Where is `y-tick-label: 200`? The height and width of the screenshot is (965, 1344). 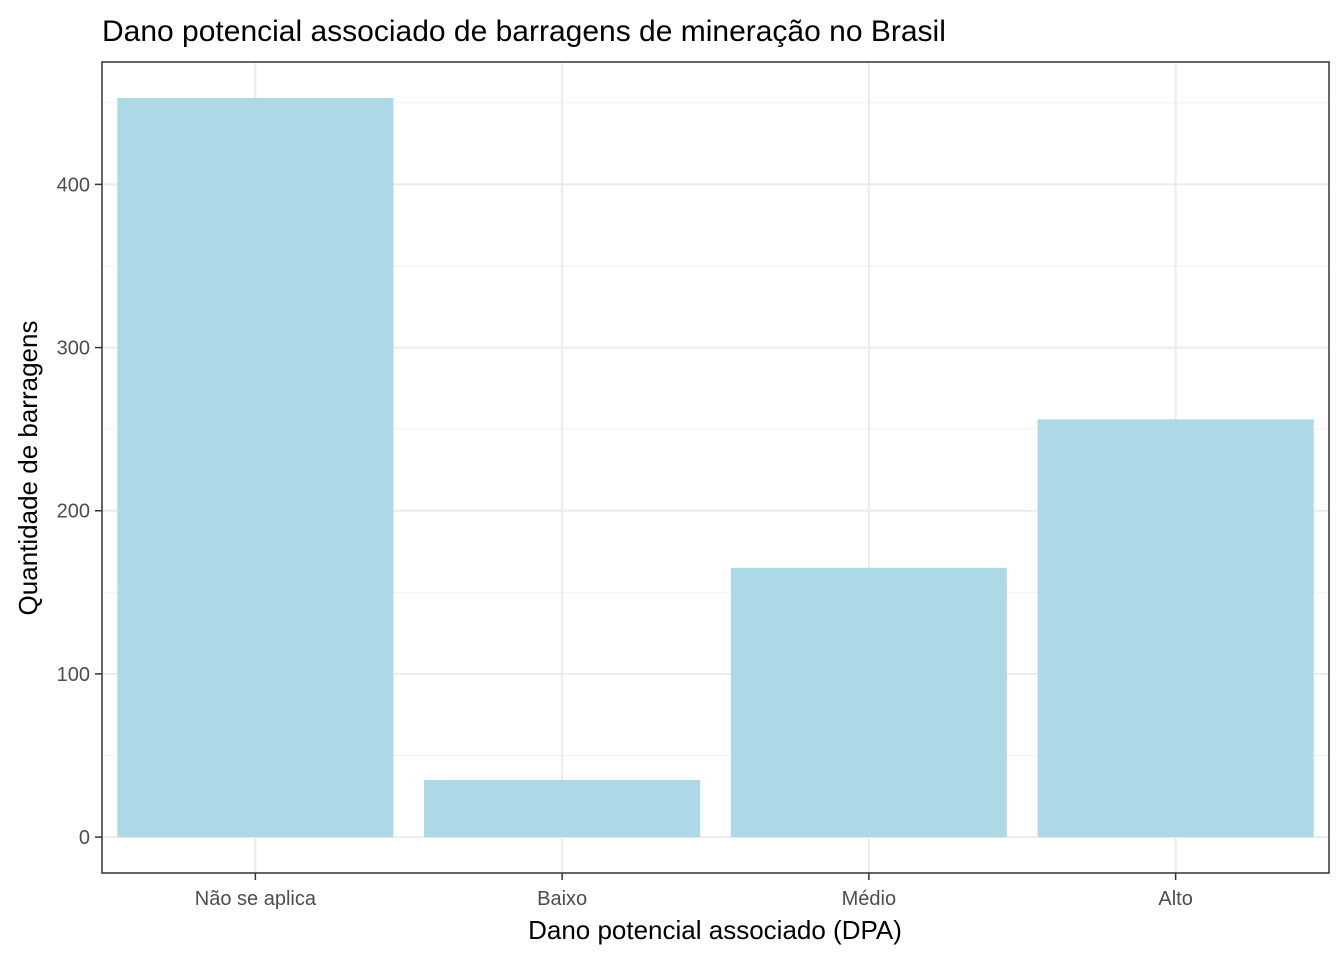
y-tick-label: 200 is located at coordinates (73, 512).